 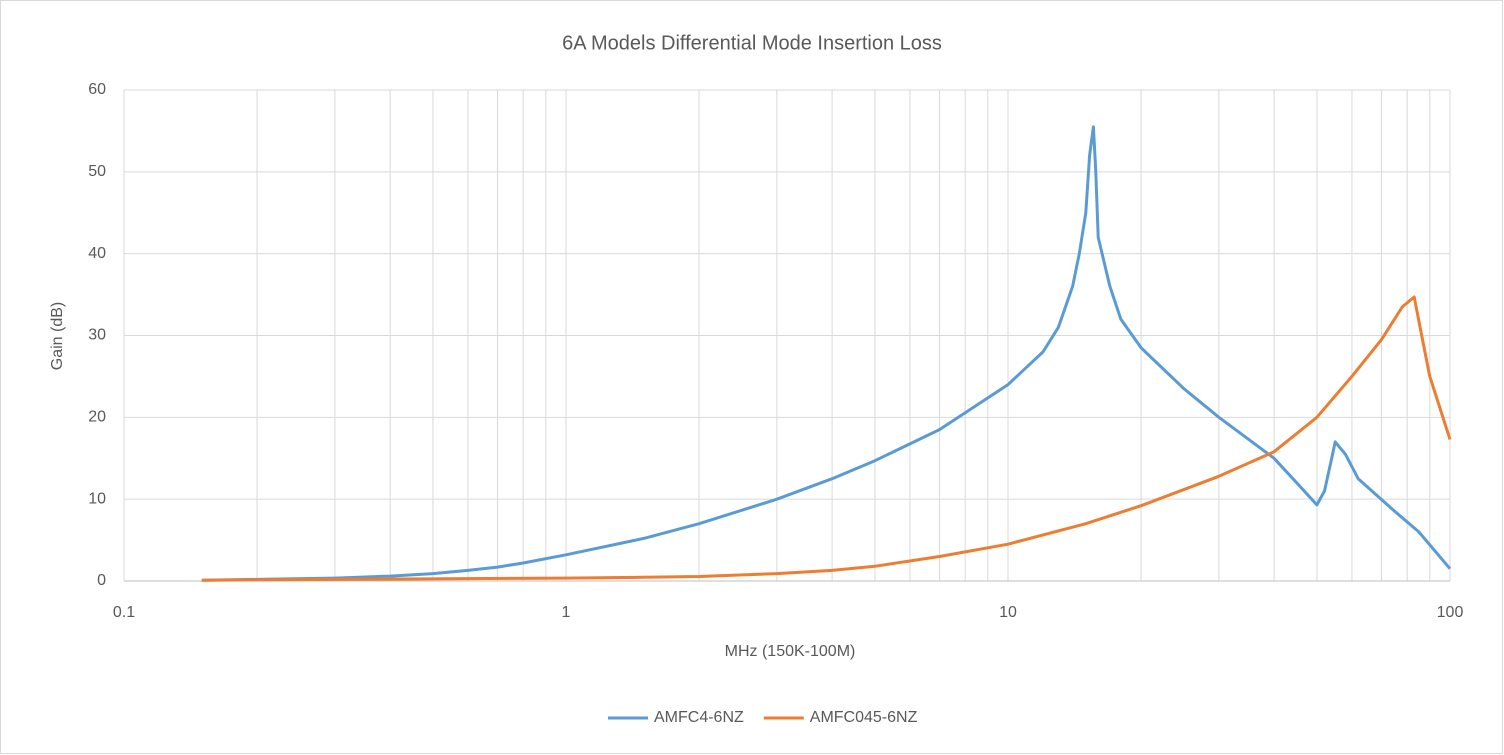 What do you see at coordinates (790, 651) in the screenshot?
I see `x-axis-label: MHz (150K-100M)` at bounding box center [790, 651].